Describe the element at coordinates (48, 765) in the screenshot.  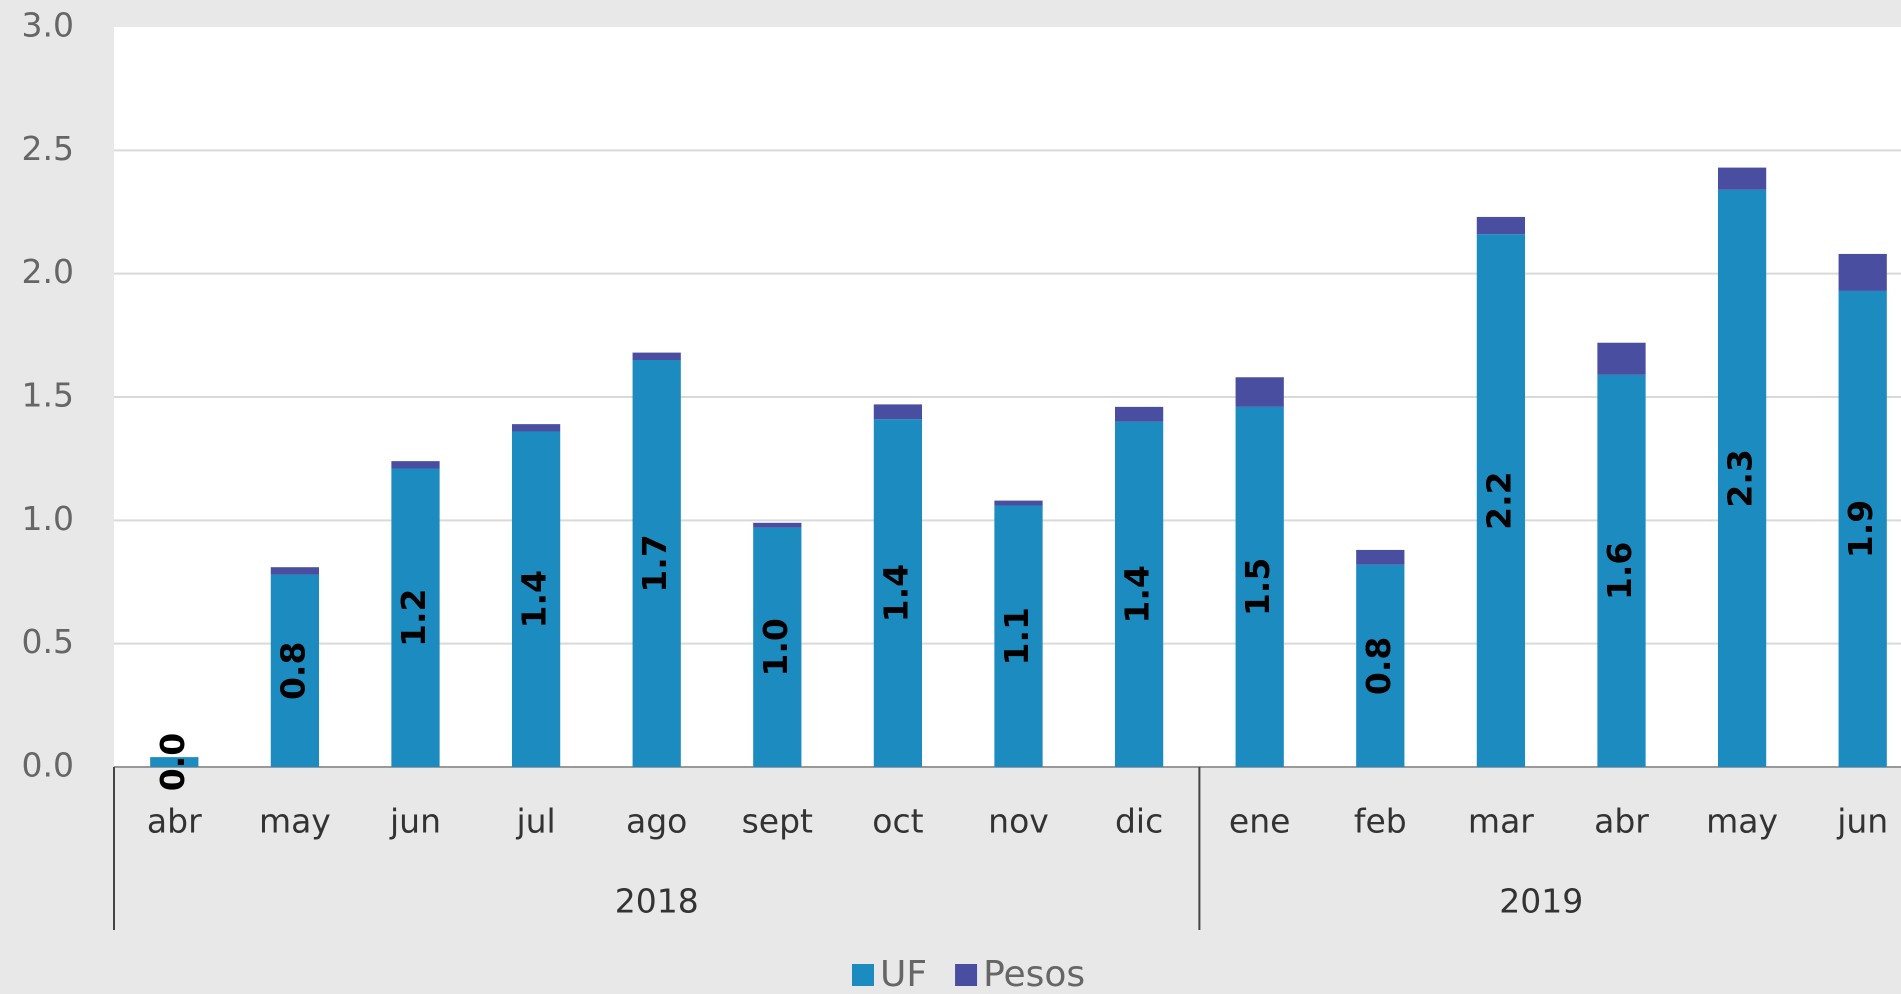
I see `y-tick-label: 0.0` at that location.